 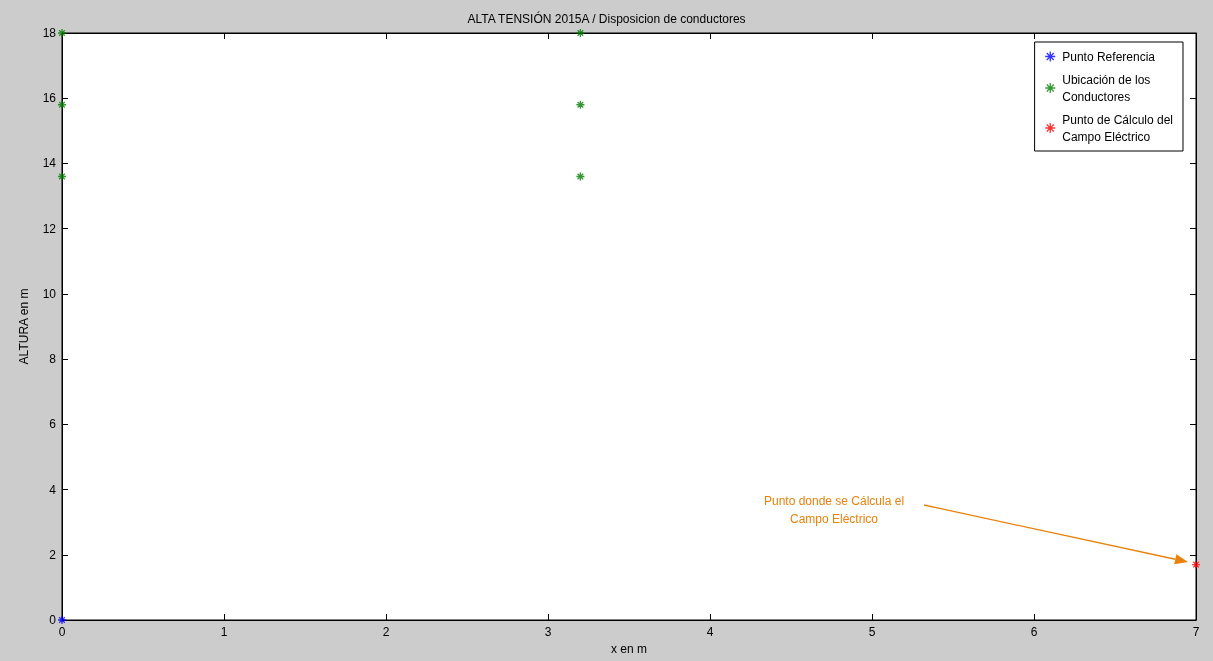 I want to click on x-tick-label: 7, so click(x=1196, y=632).